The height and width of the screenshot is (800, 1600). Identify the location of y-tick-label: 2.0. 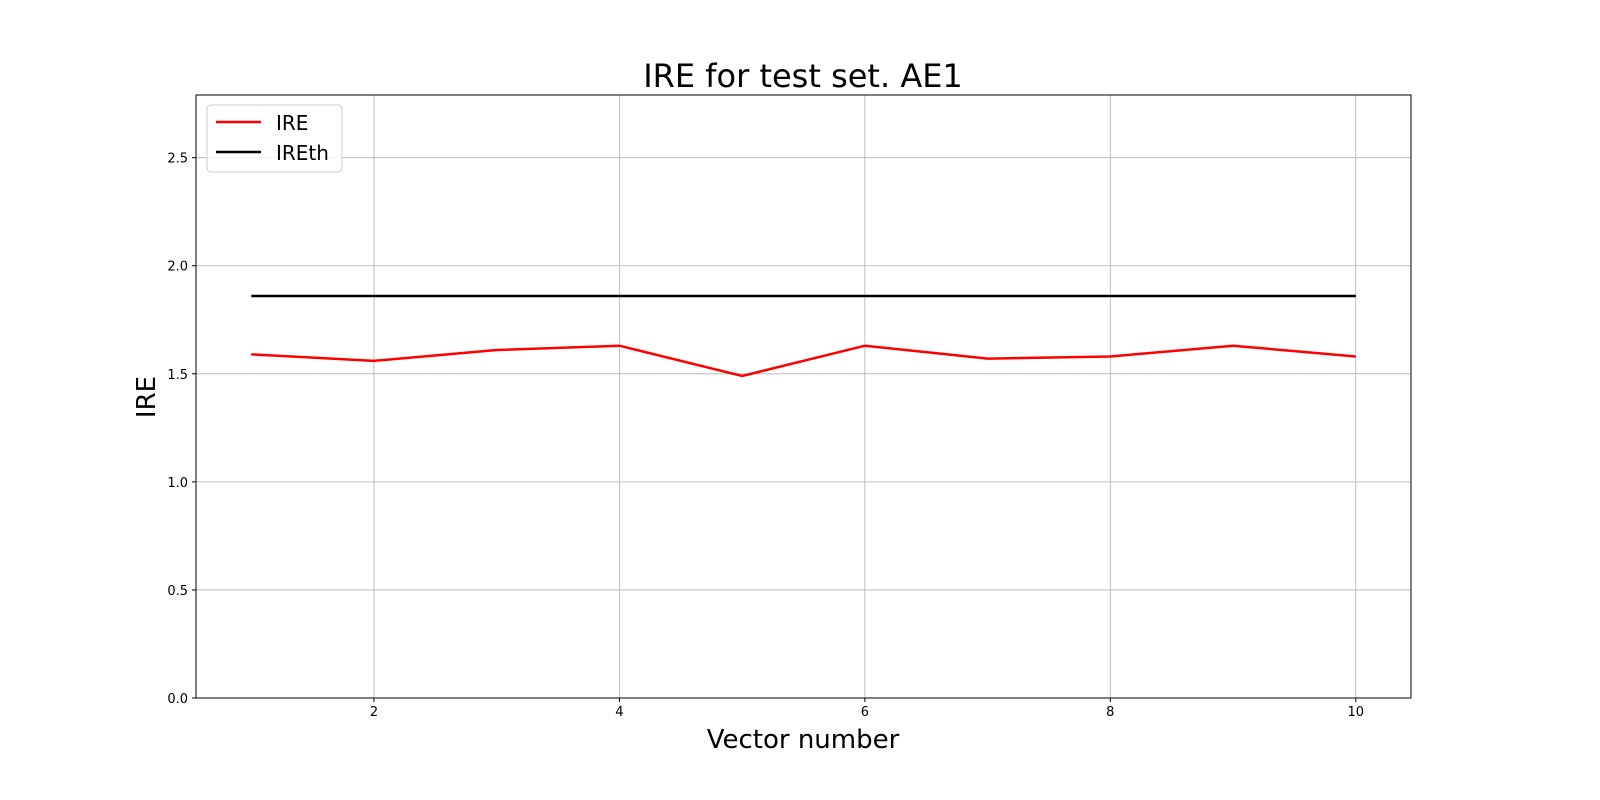
(177, 267).